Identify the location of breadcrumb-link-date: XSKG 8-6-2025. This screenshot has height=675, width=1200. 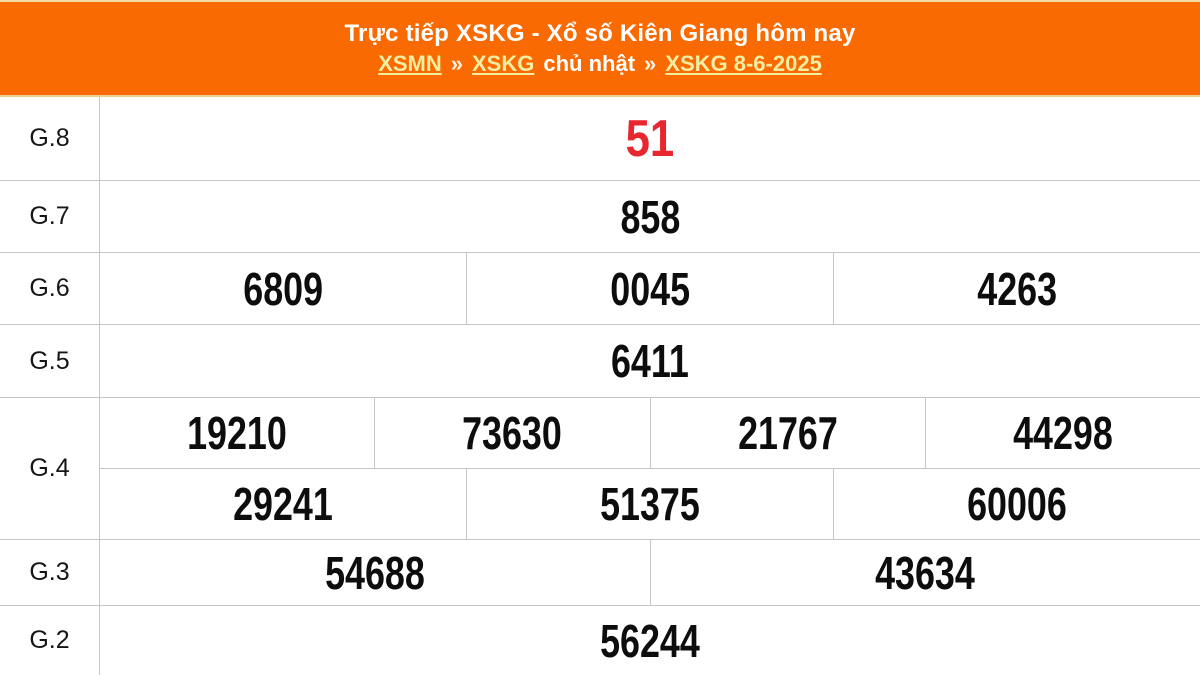
(743, 63).